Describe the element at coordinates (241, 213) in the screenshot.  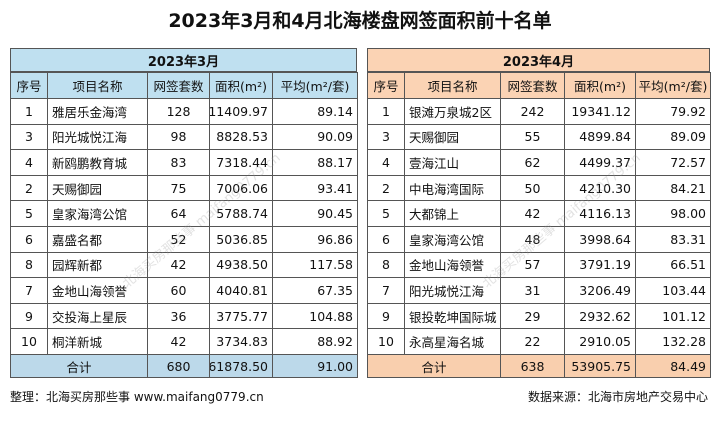
I see `table-cell: 5788.74` at that location.